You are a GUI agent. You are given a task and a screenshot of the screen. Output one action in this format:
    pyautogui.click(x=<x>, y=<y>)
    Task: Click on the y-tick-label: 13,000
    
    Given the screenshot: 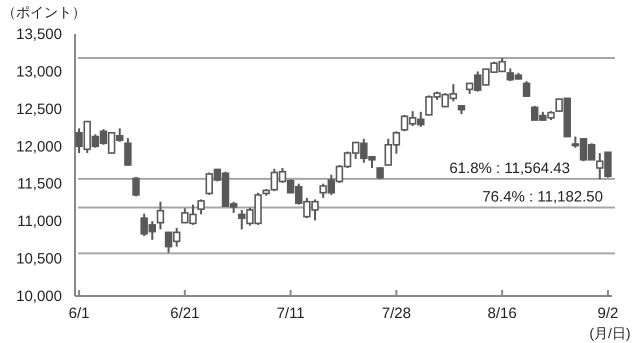 What is the action you would take?
    pyautogui.click(x=39, y=71)
    